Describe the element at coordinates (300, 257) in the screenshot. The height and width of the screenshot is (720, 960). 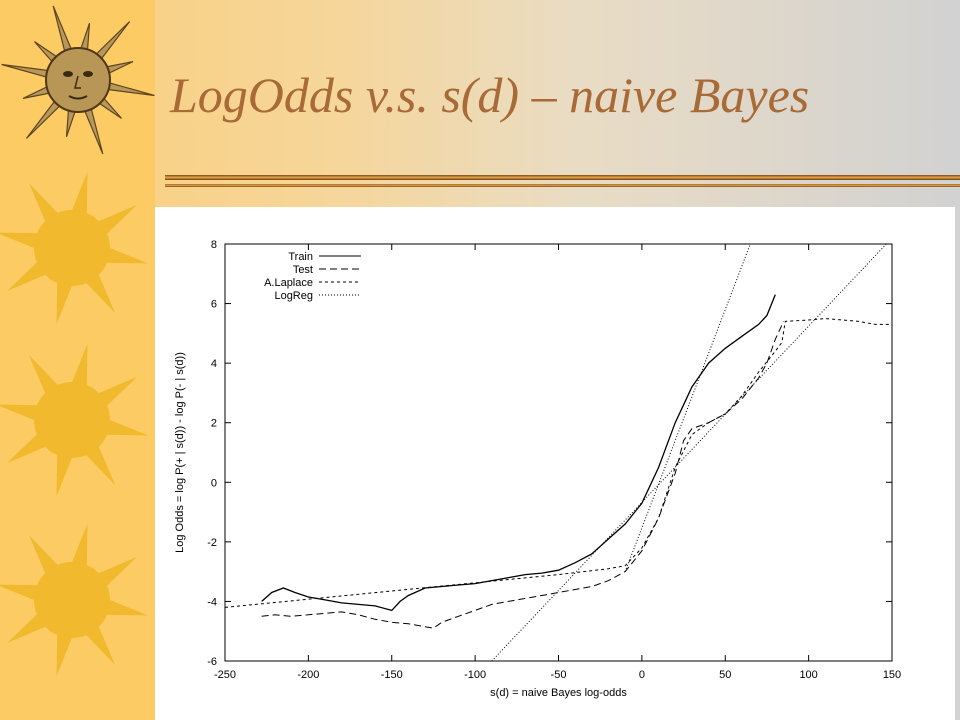
I see `legend-label: Train` at that location.